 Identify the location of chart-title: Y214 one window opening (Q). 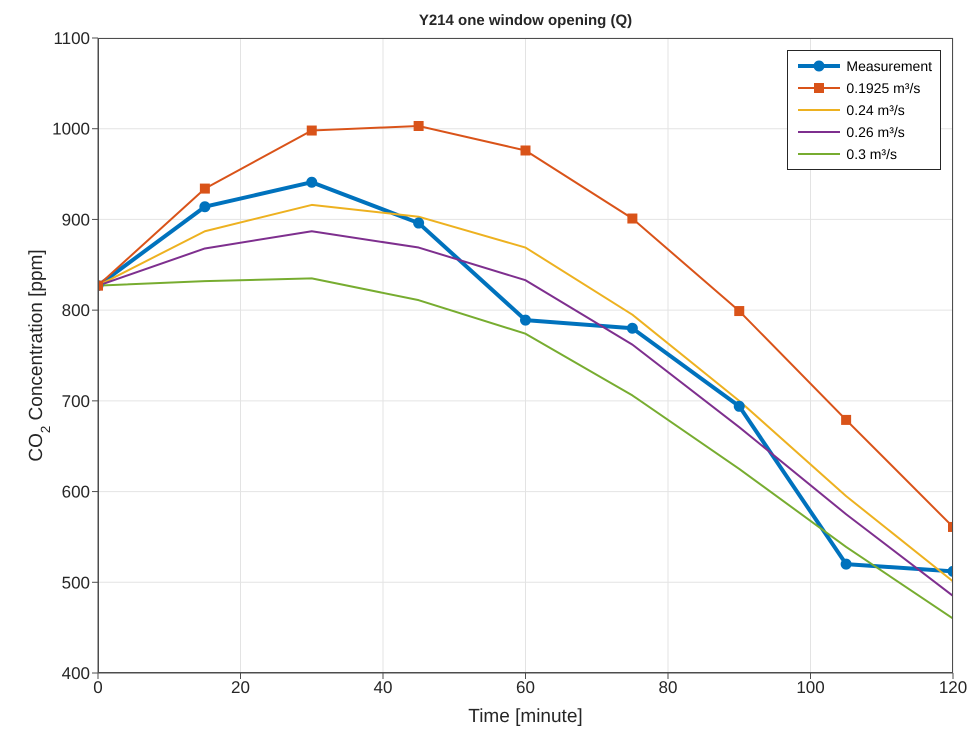
(526, 20).